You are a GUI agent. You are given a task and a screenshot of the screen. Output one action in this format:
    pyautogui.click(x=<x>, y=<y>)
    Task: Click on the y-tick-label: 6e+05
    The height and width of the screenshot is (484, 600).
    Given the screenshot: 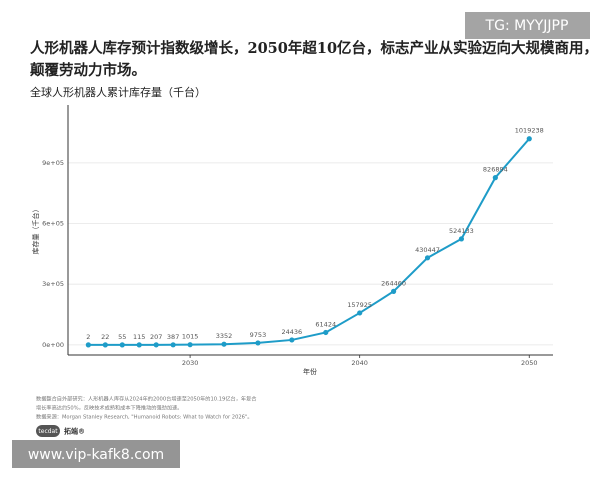 What is the action you would take?
    pyautogui.click(x=53, y=224)
    